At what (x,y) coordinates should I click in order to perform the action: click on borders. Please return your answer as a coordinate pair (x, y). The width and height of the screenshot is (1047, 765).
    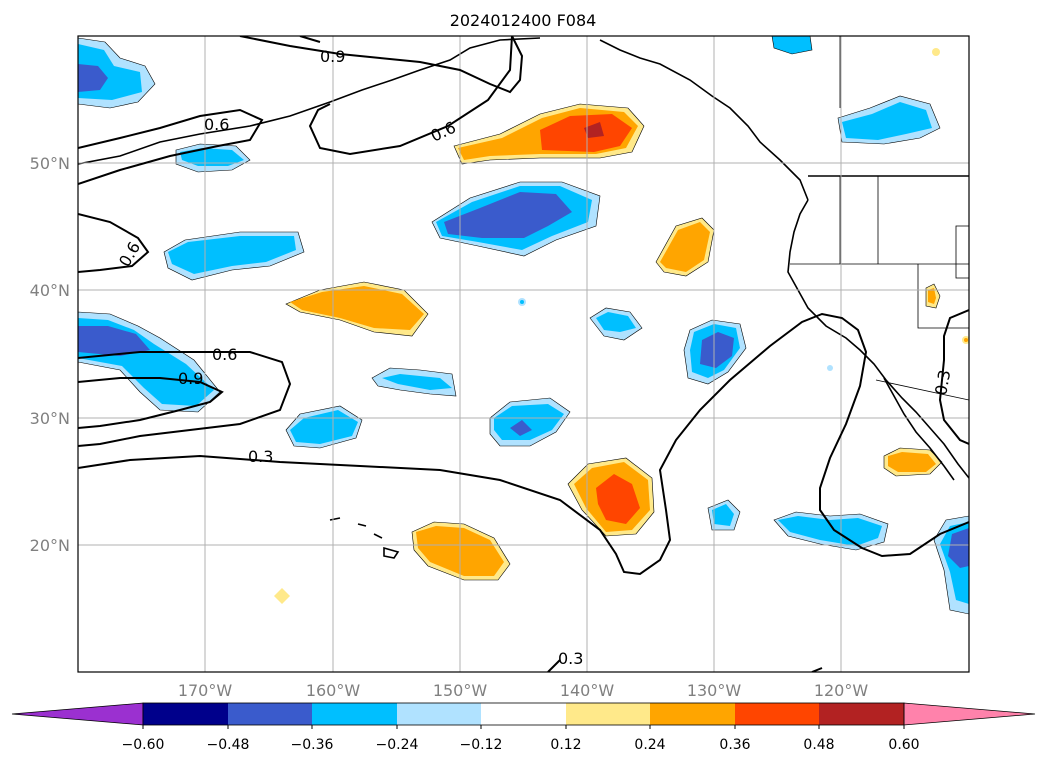
    Looking at the image, I should click on (879, 218).